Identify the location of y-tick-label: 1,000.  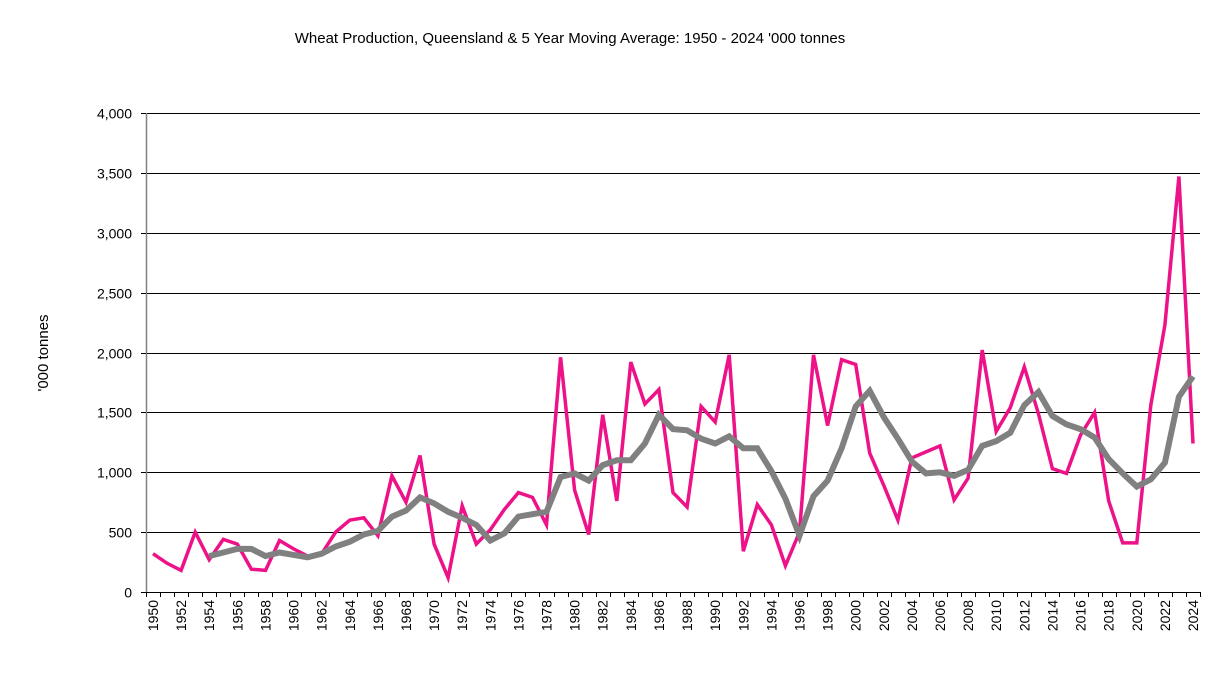
(114, 473).